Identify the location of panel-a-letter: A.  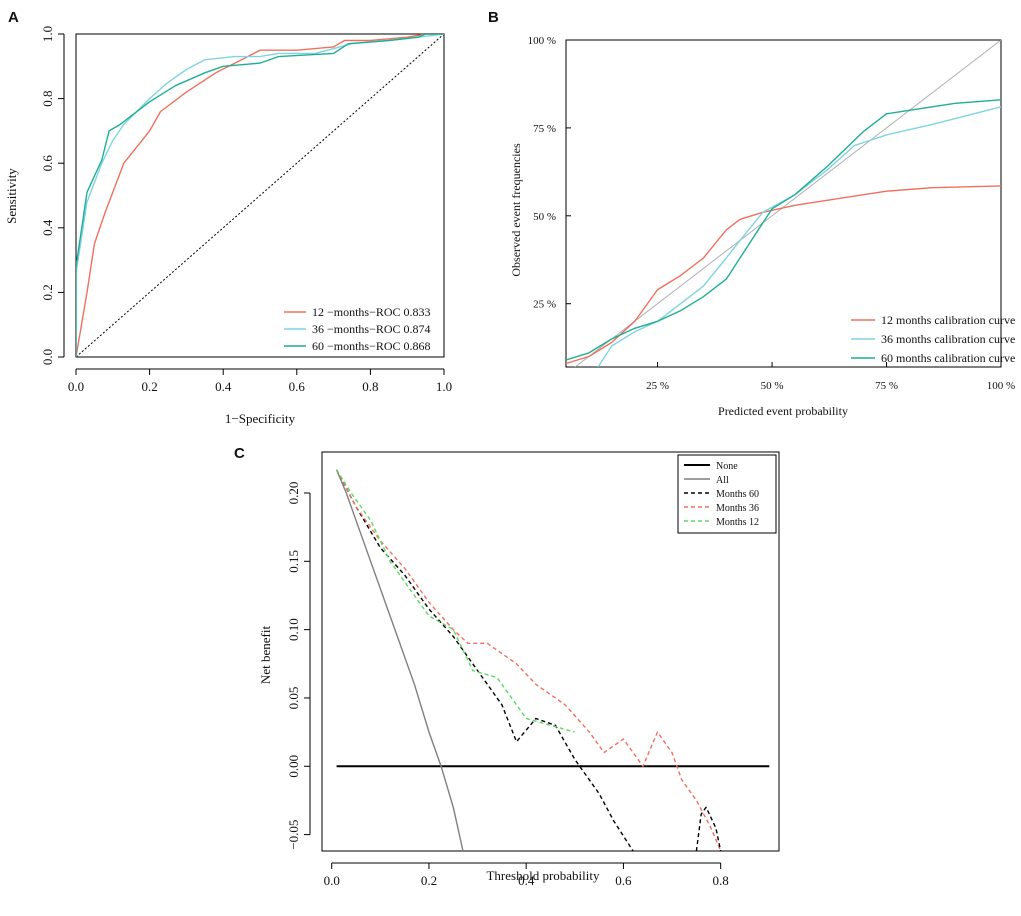
(13, 17).